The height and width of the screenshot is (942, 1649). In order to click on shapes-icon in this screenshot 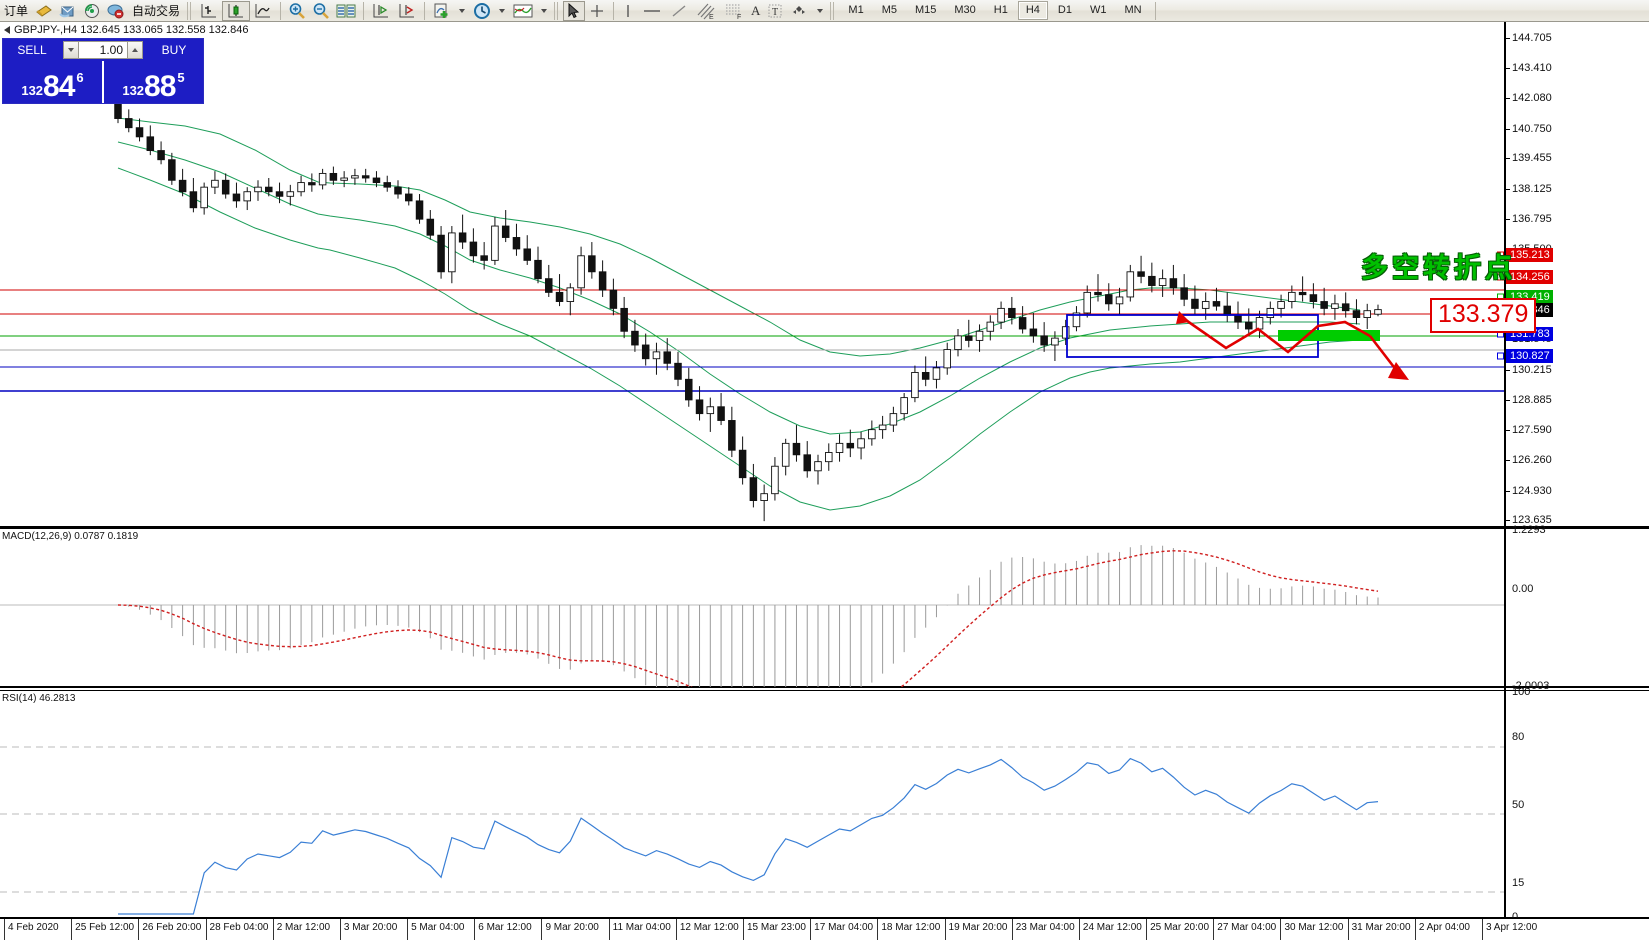, I will do `click(800, 11)`.